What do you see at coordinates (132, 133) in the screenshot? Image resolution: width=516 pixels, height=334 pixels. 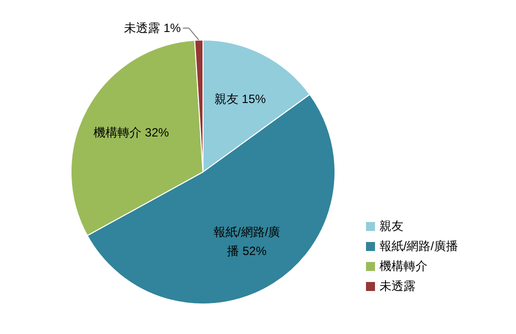 I see `data-label: 機構轉介 32%` at bounding box center [132, 133].